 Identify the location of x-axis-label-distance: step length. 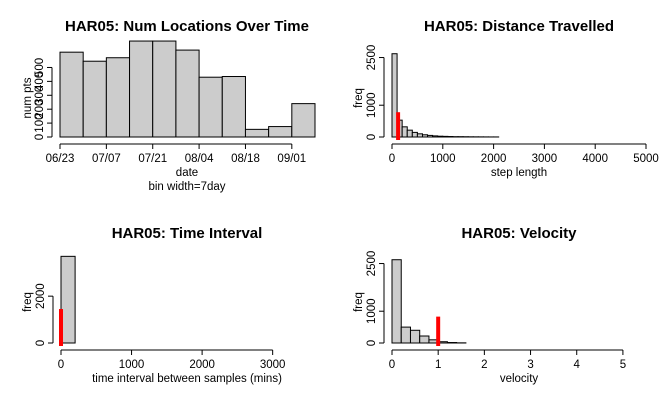
(519, 173).